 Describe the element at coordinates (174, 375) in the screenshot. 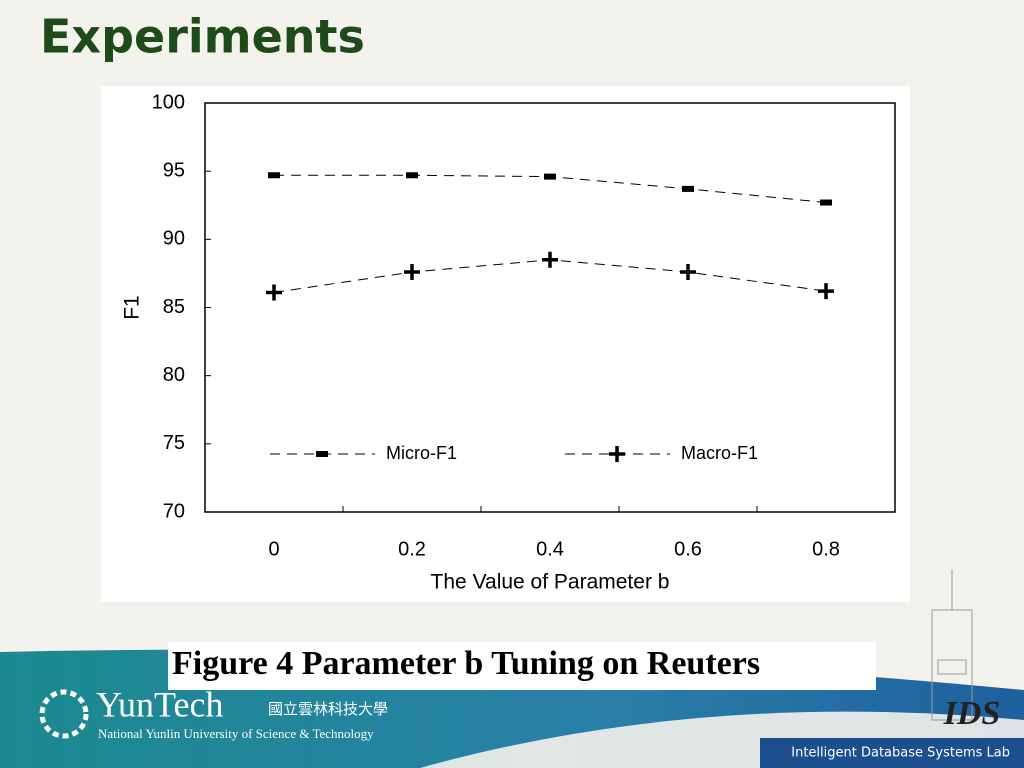

I see `y-tick-label: 80` at that location.